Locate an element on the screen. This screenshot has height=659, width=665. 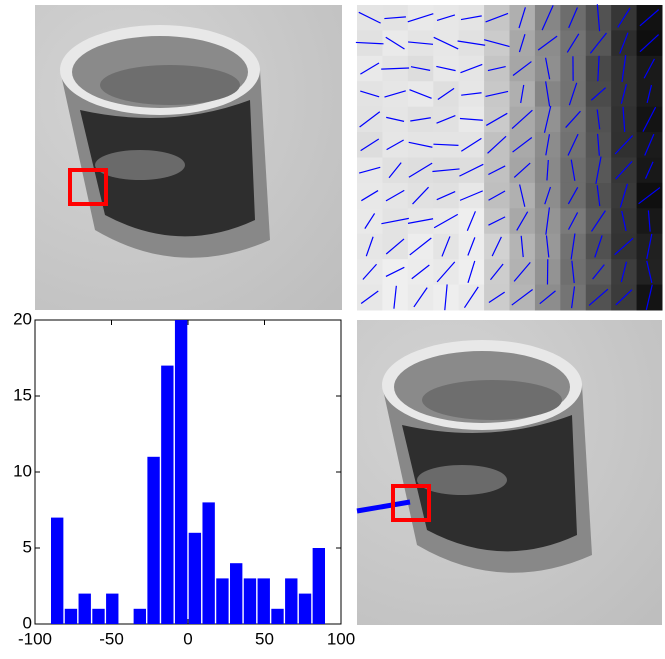
x-tick-label: -100 is located at coordinates (35, 638).